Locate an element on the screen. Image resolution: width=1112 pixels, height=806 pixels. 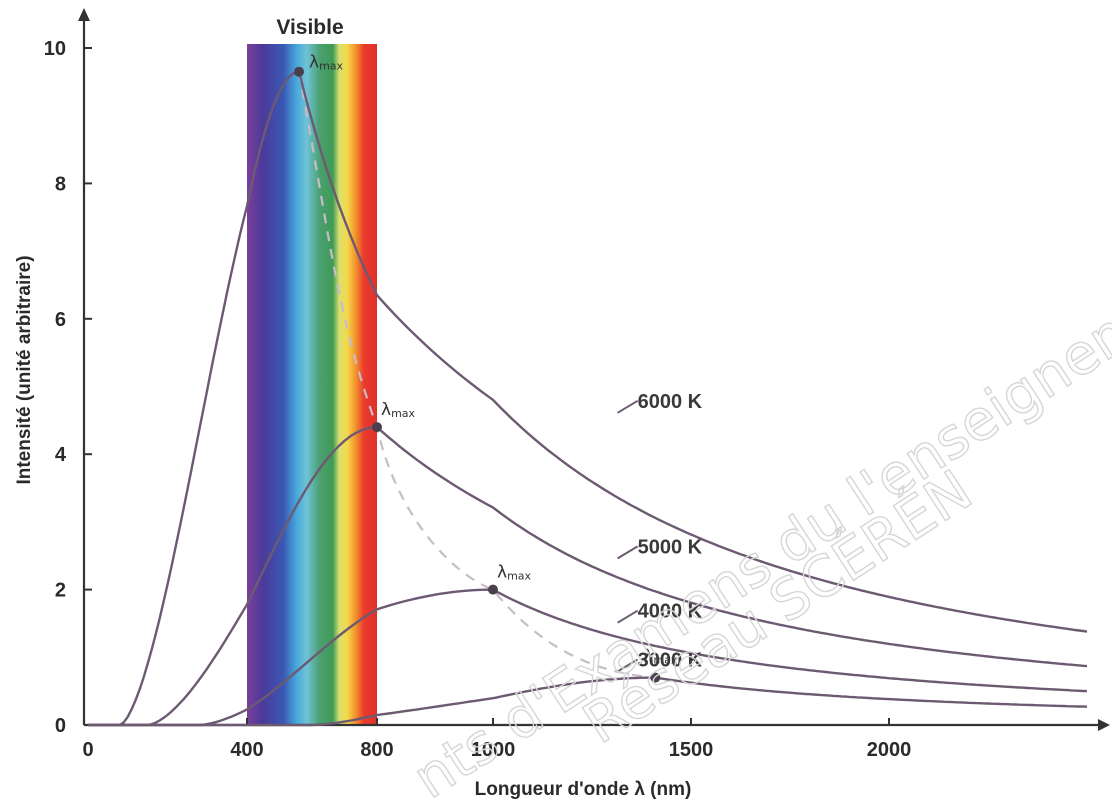
visible-spectrum-band is located at coordinates (312, 384).